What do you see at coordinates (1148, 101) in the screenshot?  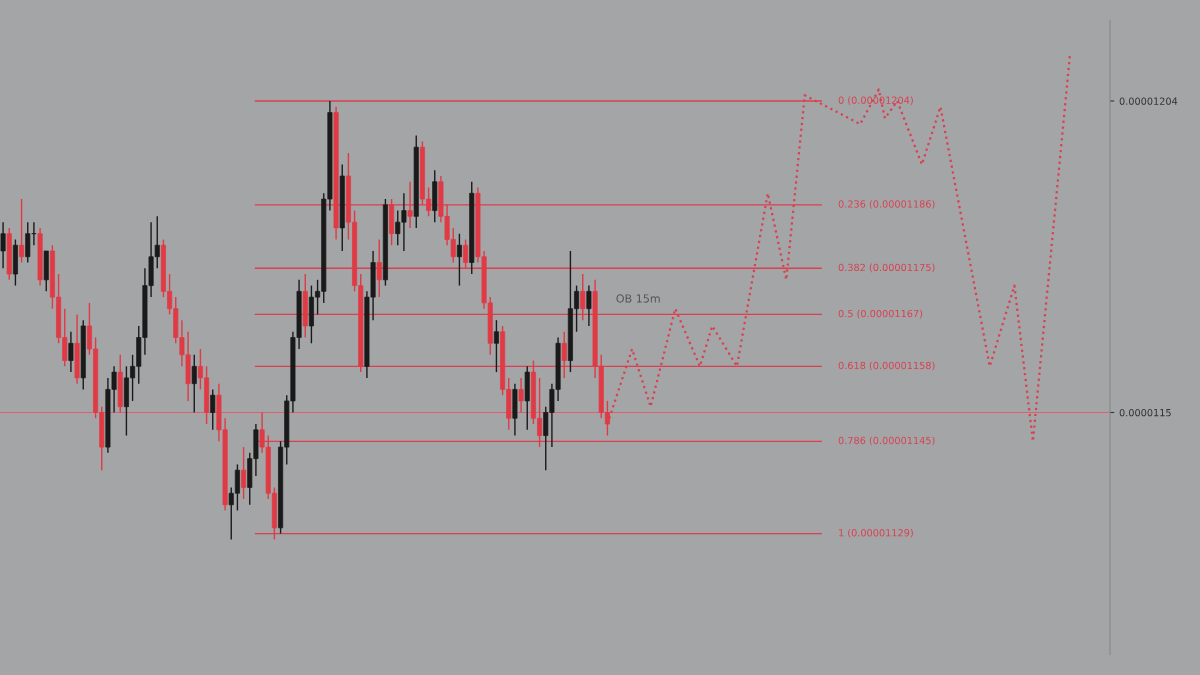 I see `y-tick-label: 0.00001204` at bounding box center [1148, 101].